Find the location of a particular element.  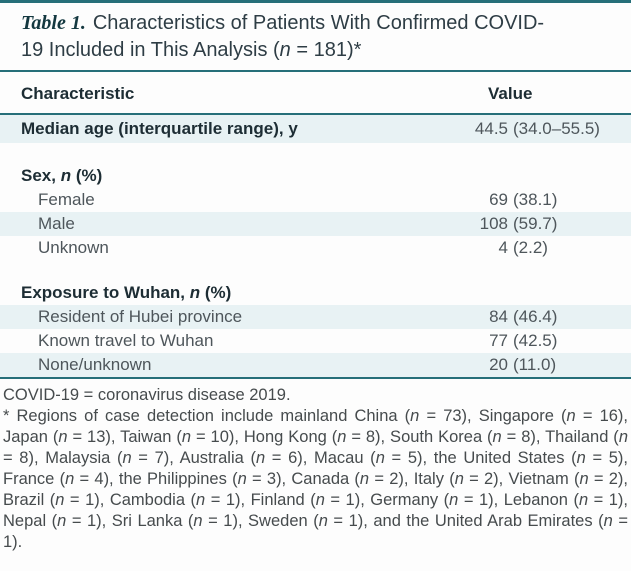

footnote-abbreviation: COVID-19 = coronavirus disease 2019. is located at coordinates (147, 395).